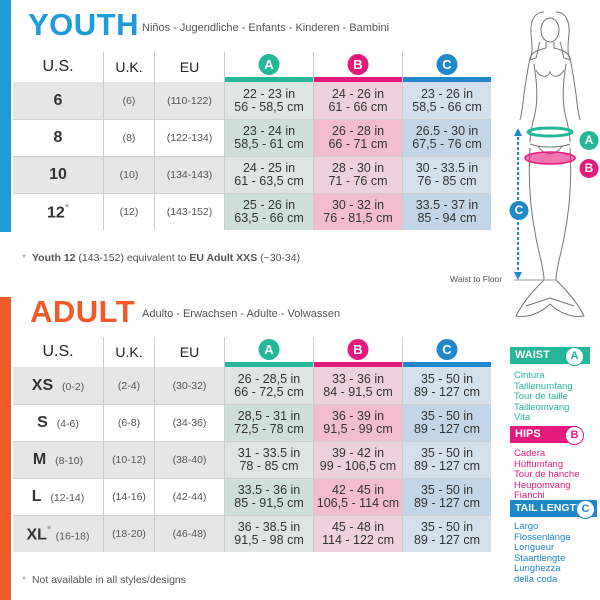  What do you see at coordinates (357, 137) in the screenshot?
I see `youth-hips-cell: 26 - 28 in 66 - 71 cm` at bounding box center [357, 137].